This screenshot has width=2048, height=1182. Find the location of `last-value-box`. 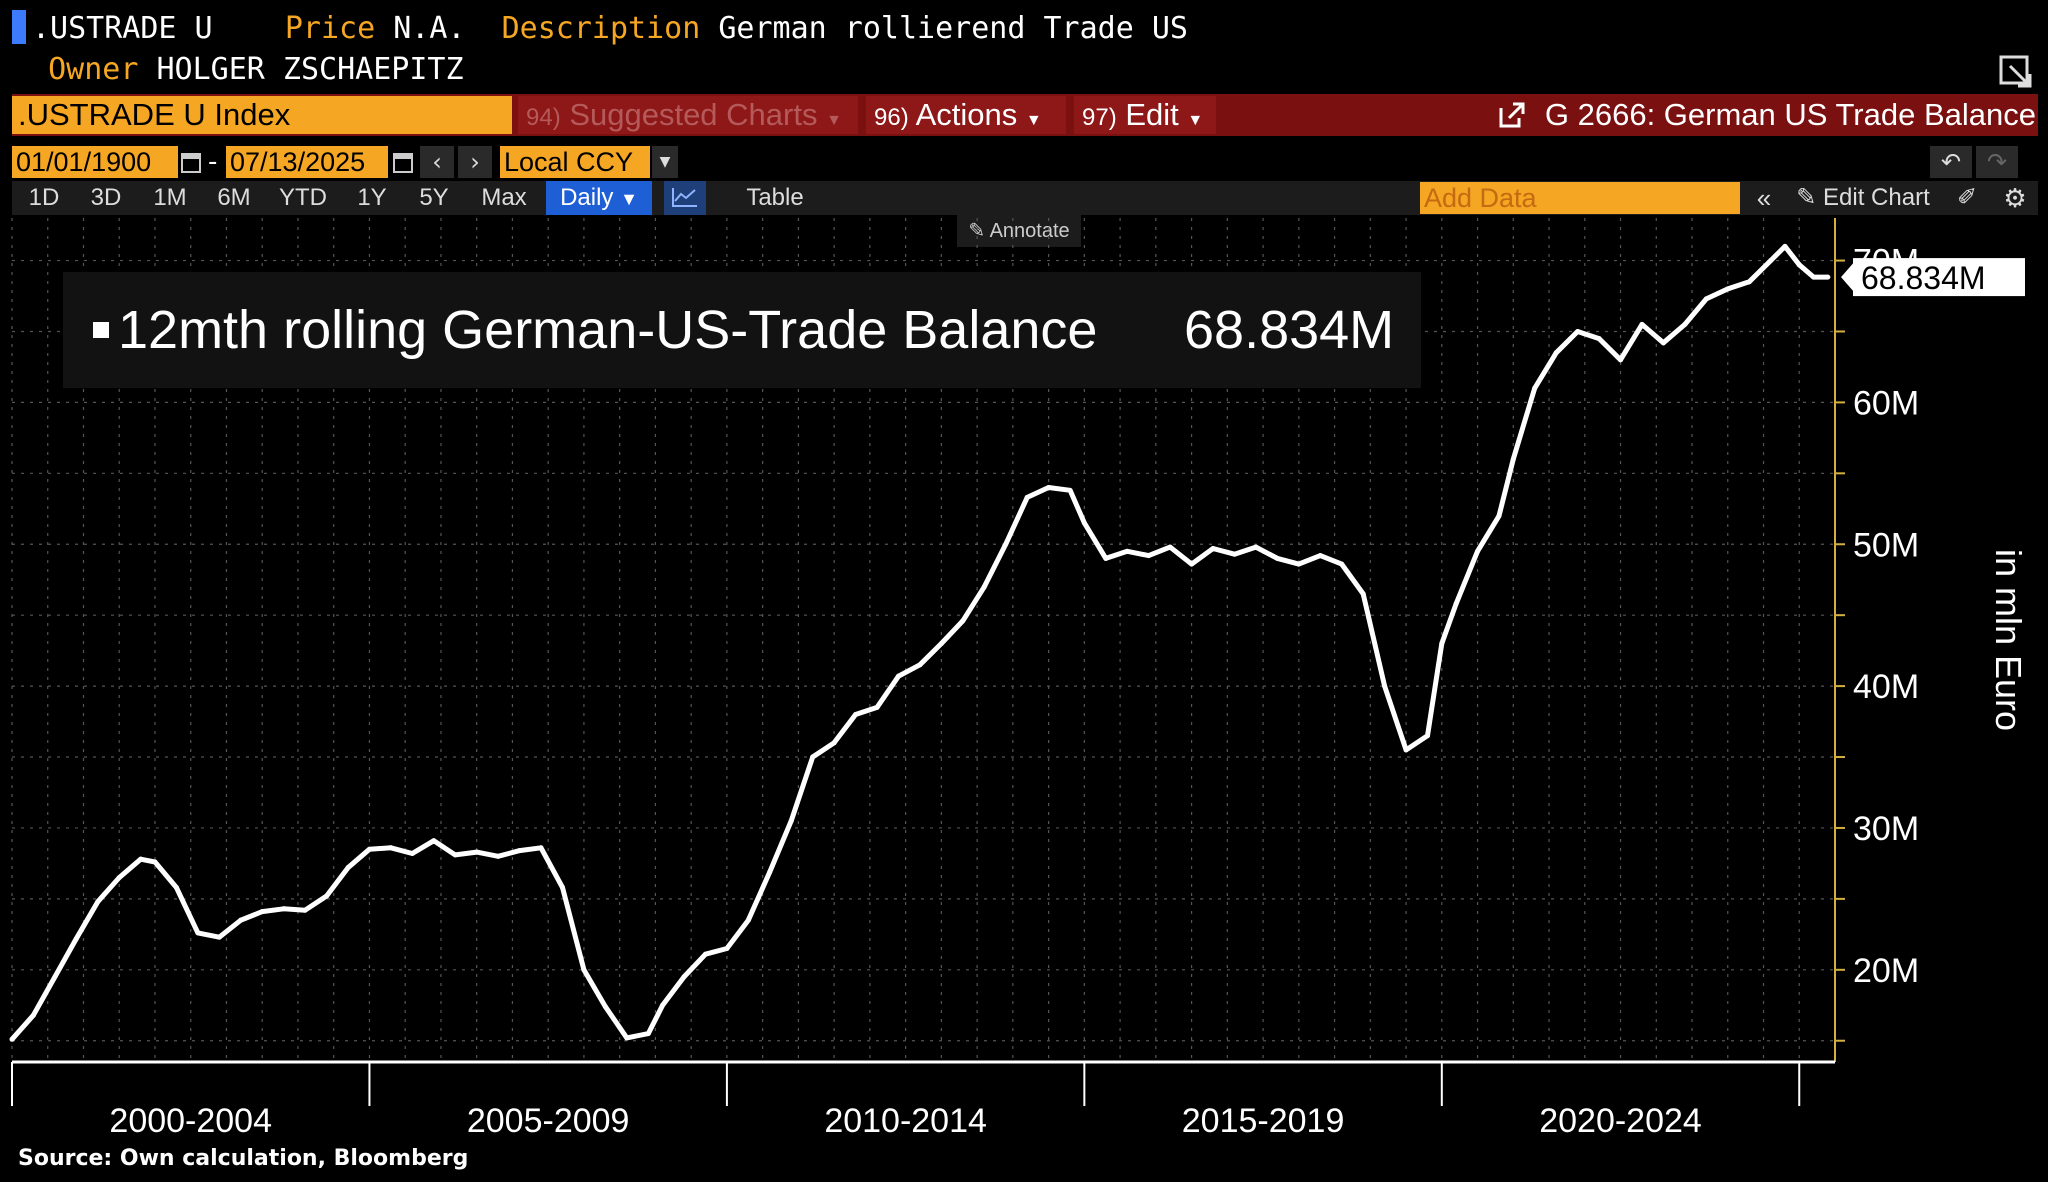

last-value-box is located at coordinates (1939, 277).